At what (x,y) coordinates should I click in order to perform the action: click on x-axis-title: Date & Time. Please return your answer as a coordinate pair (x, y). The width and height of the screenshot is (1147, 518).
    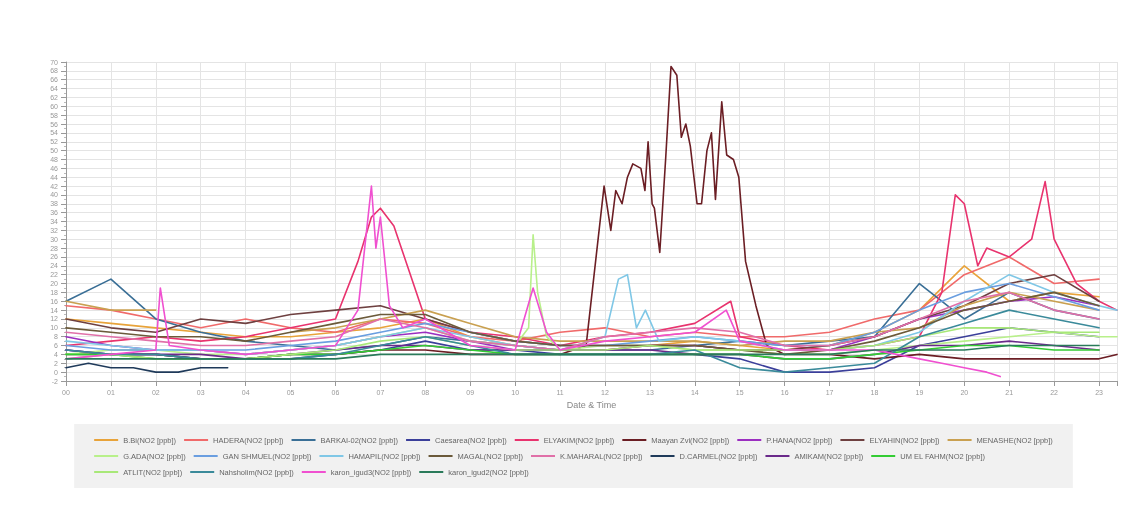
    Looking at the image, I should click on (591, 405).